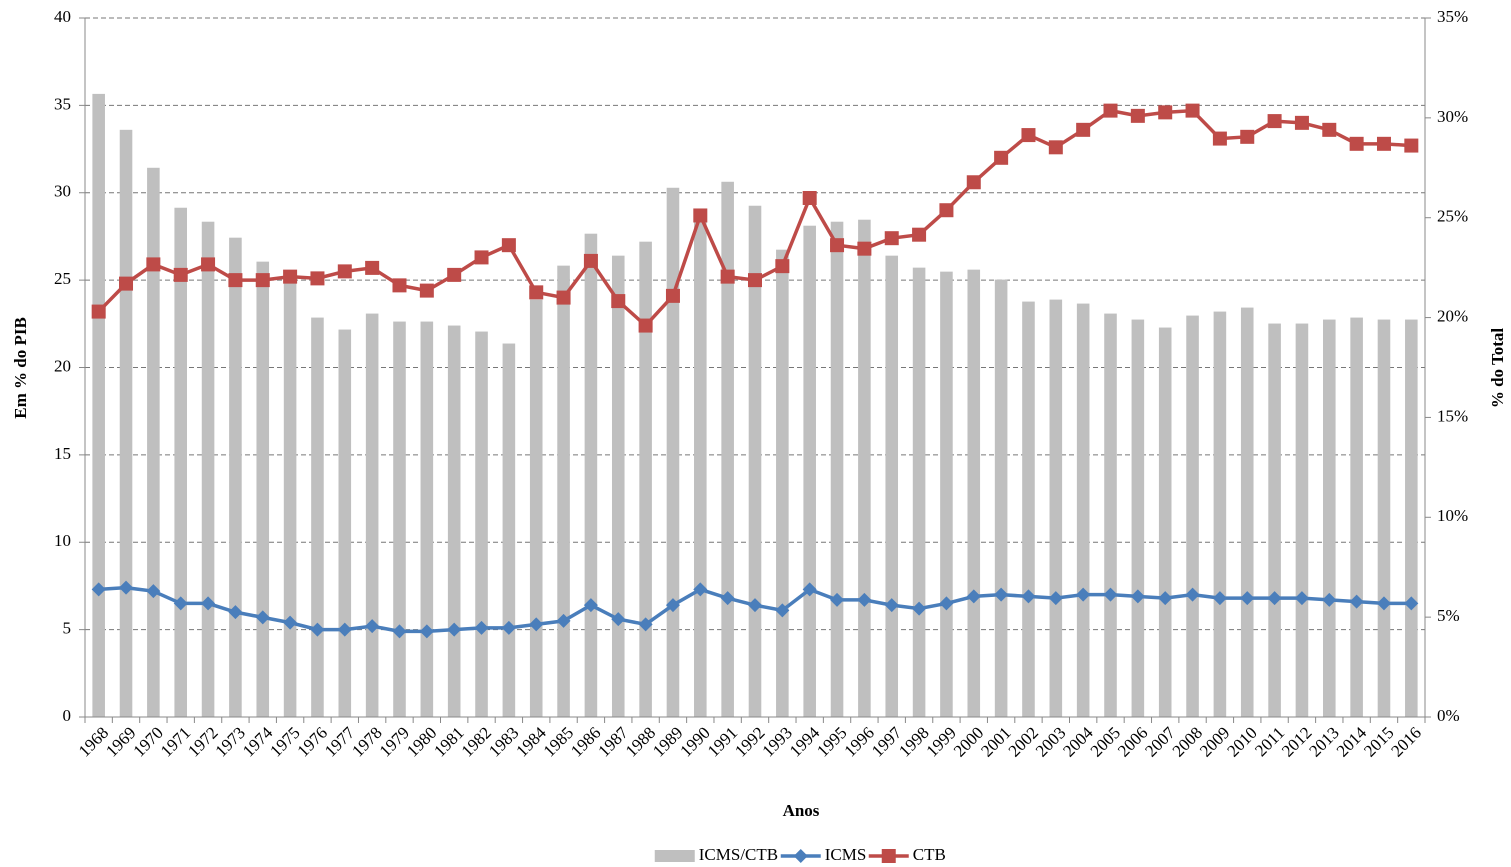 Image resolution: width=1511 pixels, height=867 pixels. What do you see at coordinates (1497, 368) in the screenshot?
I see `y2-axis-title: % do Total` at bounding box center [1497, 368].